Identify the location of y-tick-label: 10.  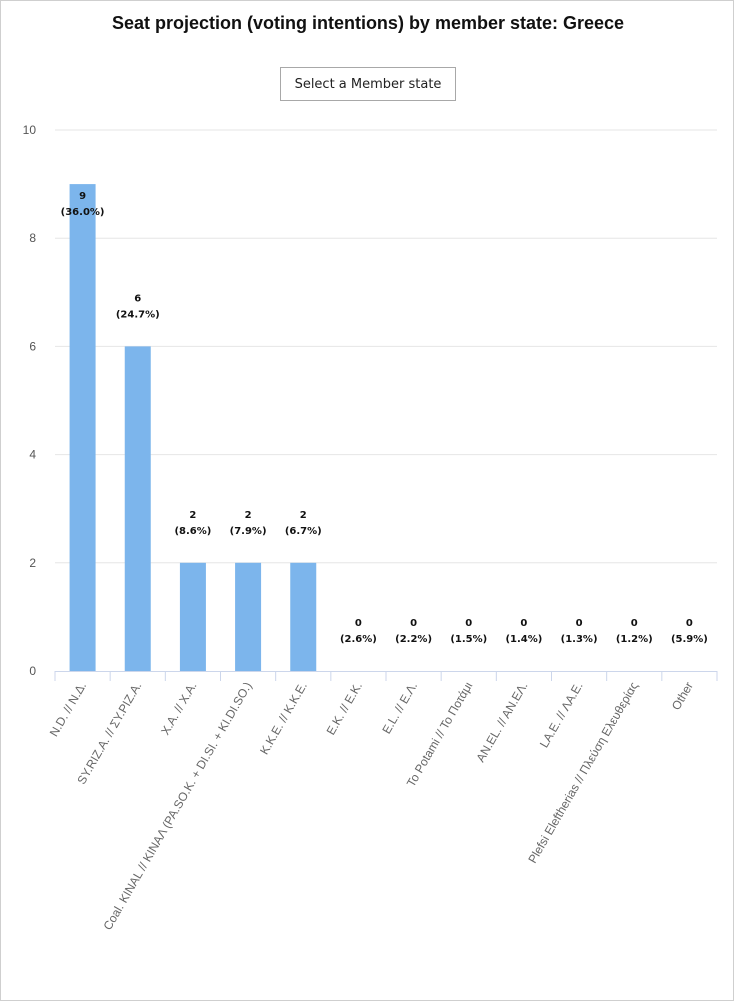
(30, 130).